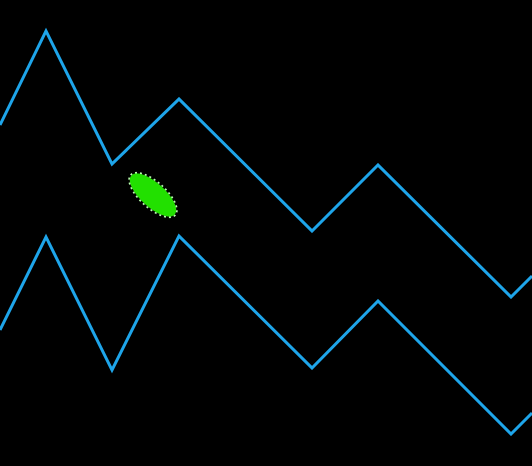  I want to click on ship-body, so click(153, 195).